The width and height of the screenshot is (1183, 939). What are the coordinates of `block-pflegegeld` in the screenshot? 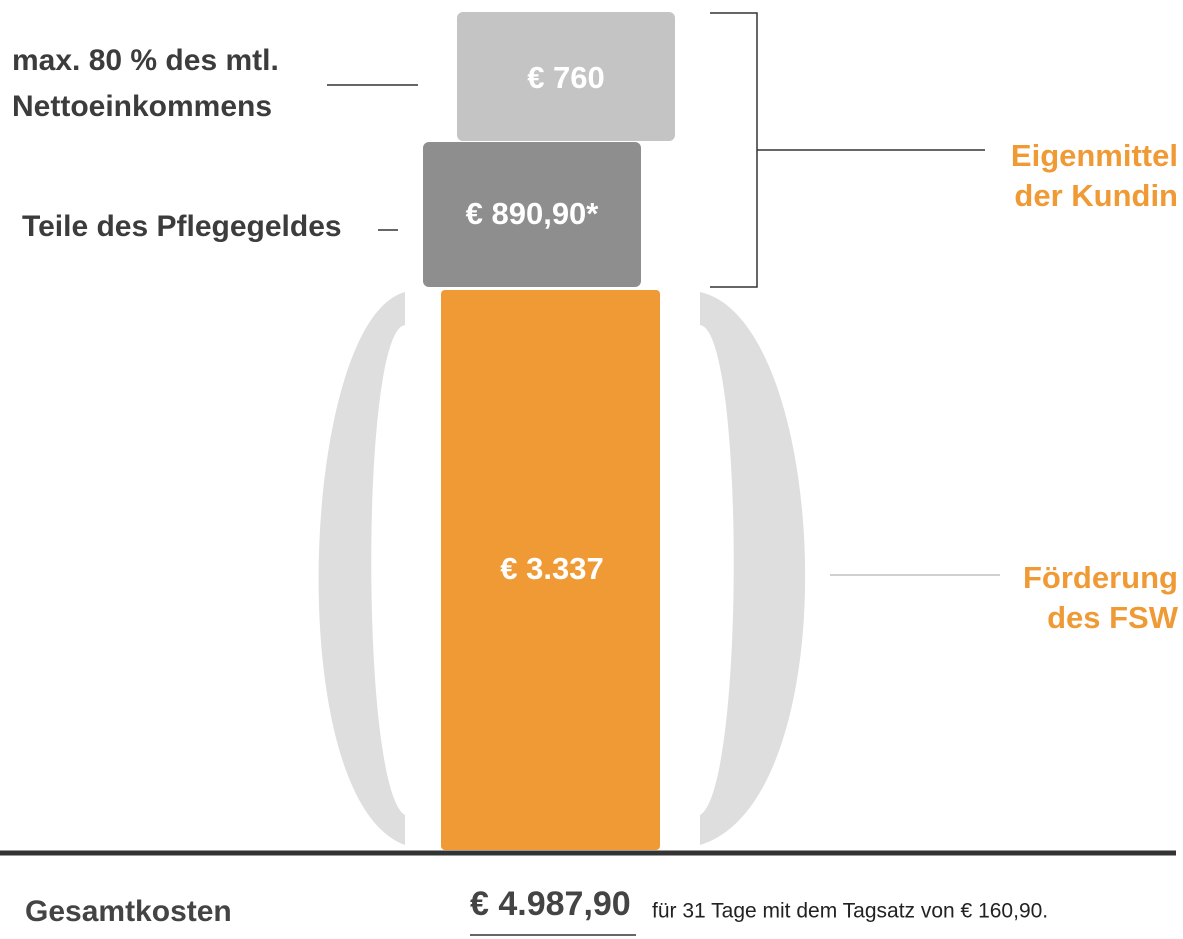 It's located at (532, 214).